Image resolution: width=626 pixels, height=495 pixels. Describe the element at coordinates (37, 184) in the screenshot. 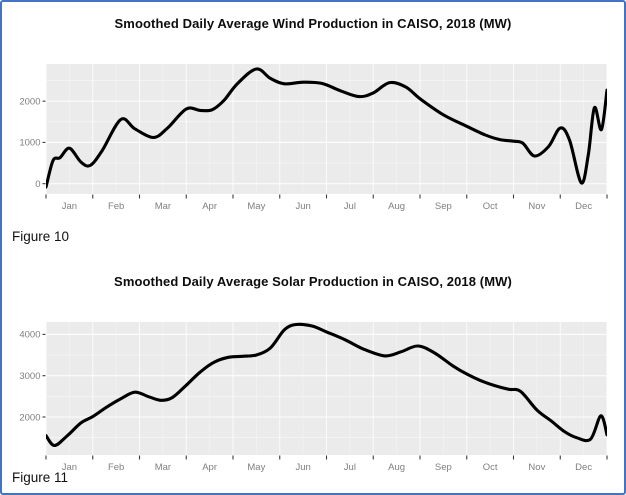

I see `y-tick-label: 0` at that location.